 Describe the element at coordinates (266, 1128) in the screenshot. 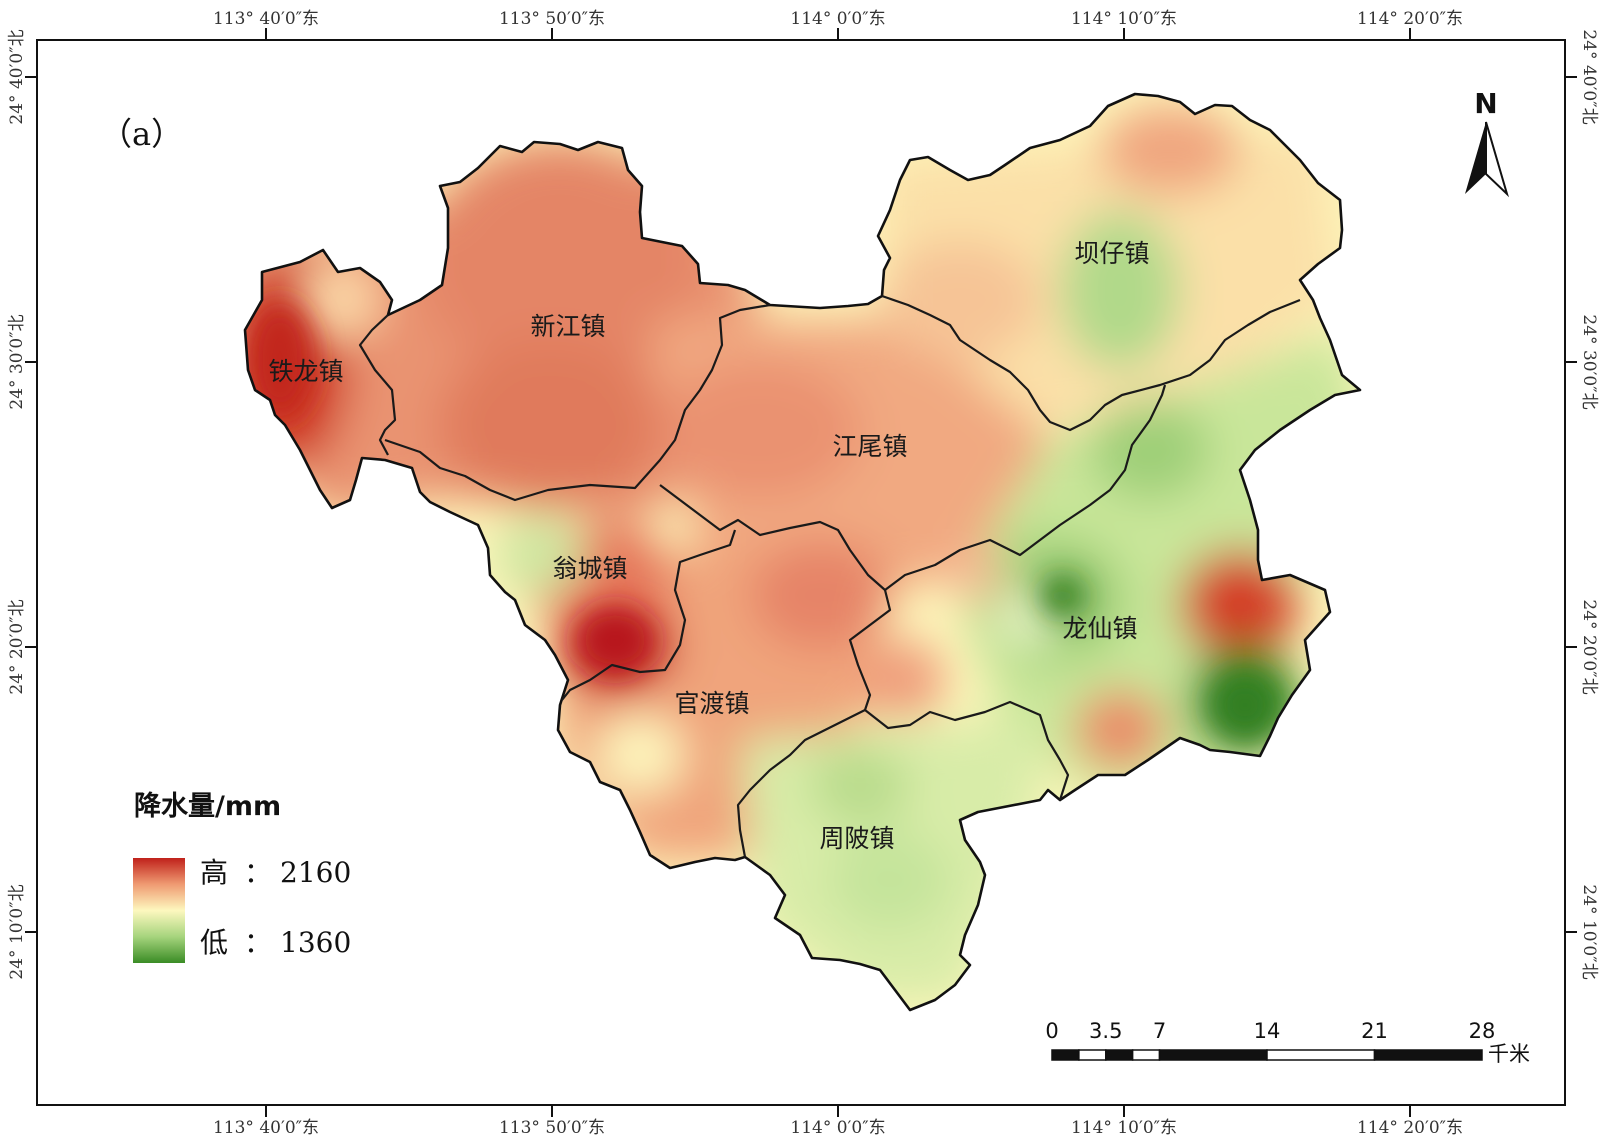

I see `graticule-label-bottom: 113° 40′0″东` at that location.